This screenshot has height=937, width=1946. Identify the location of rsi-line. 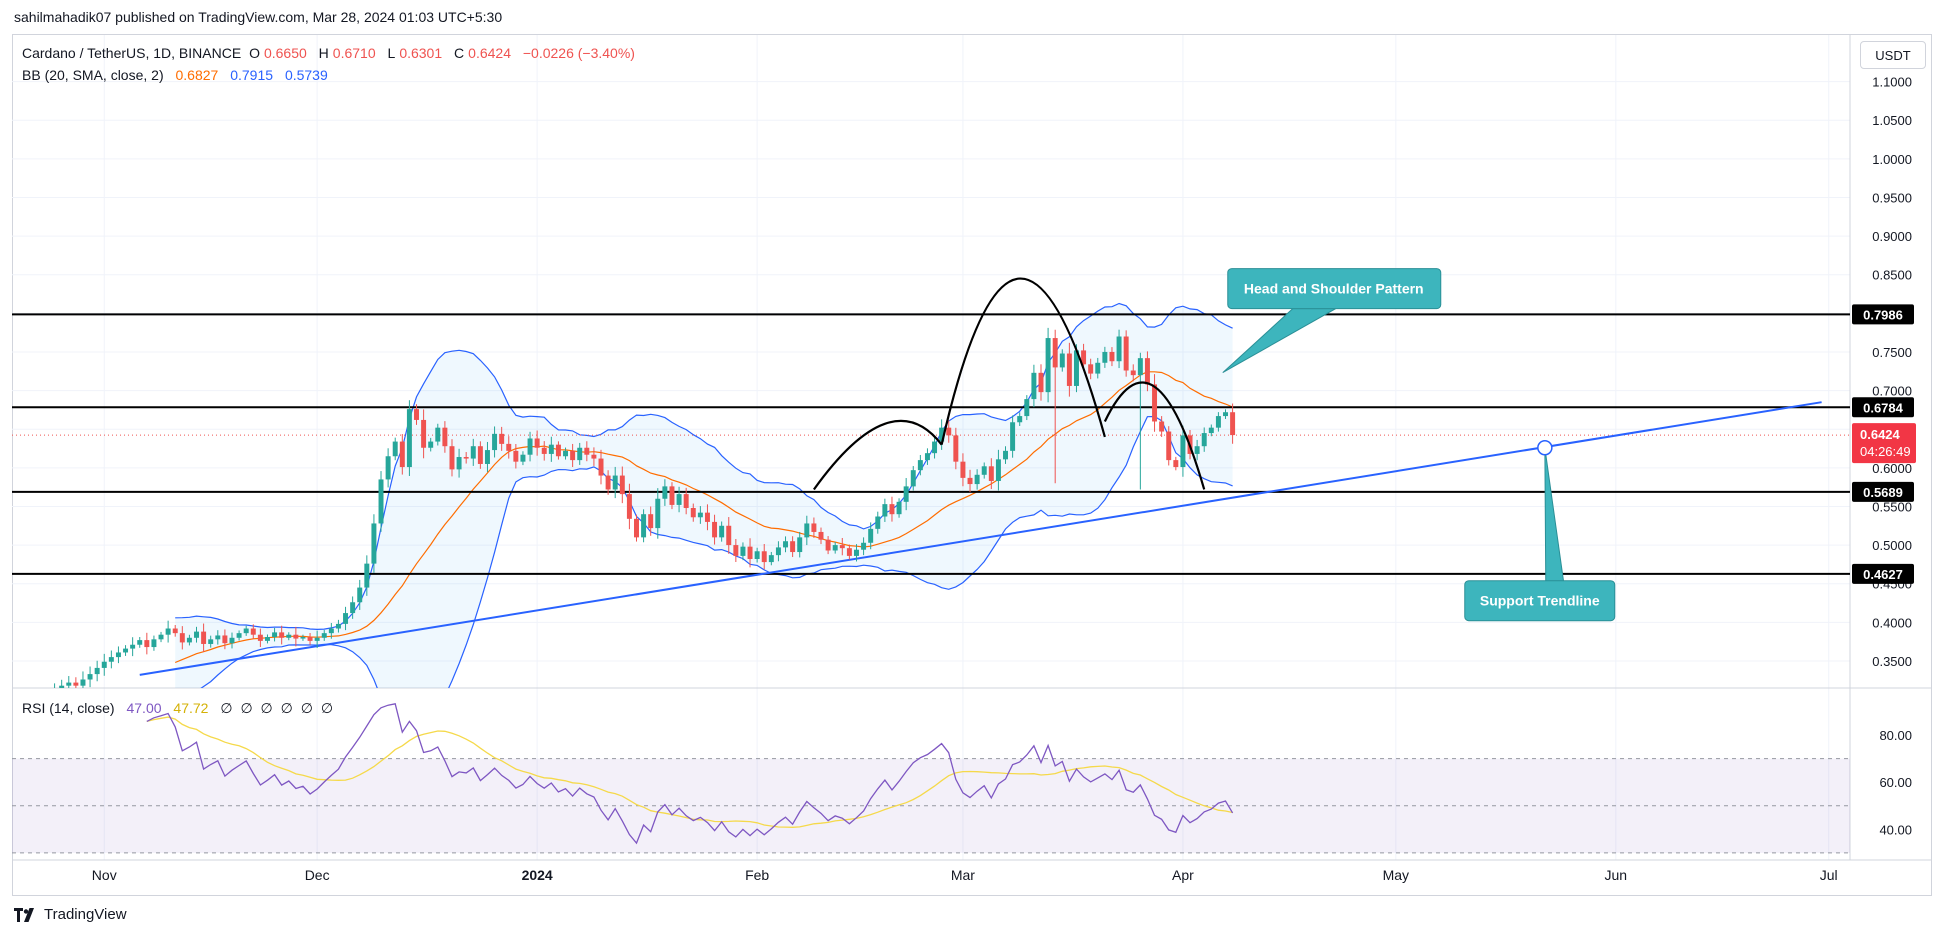
(690, 774).